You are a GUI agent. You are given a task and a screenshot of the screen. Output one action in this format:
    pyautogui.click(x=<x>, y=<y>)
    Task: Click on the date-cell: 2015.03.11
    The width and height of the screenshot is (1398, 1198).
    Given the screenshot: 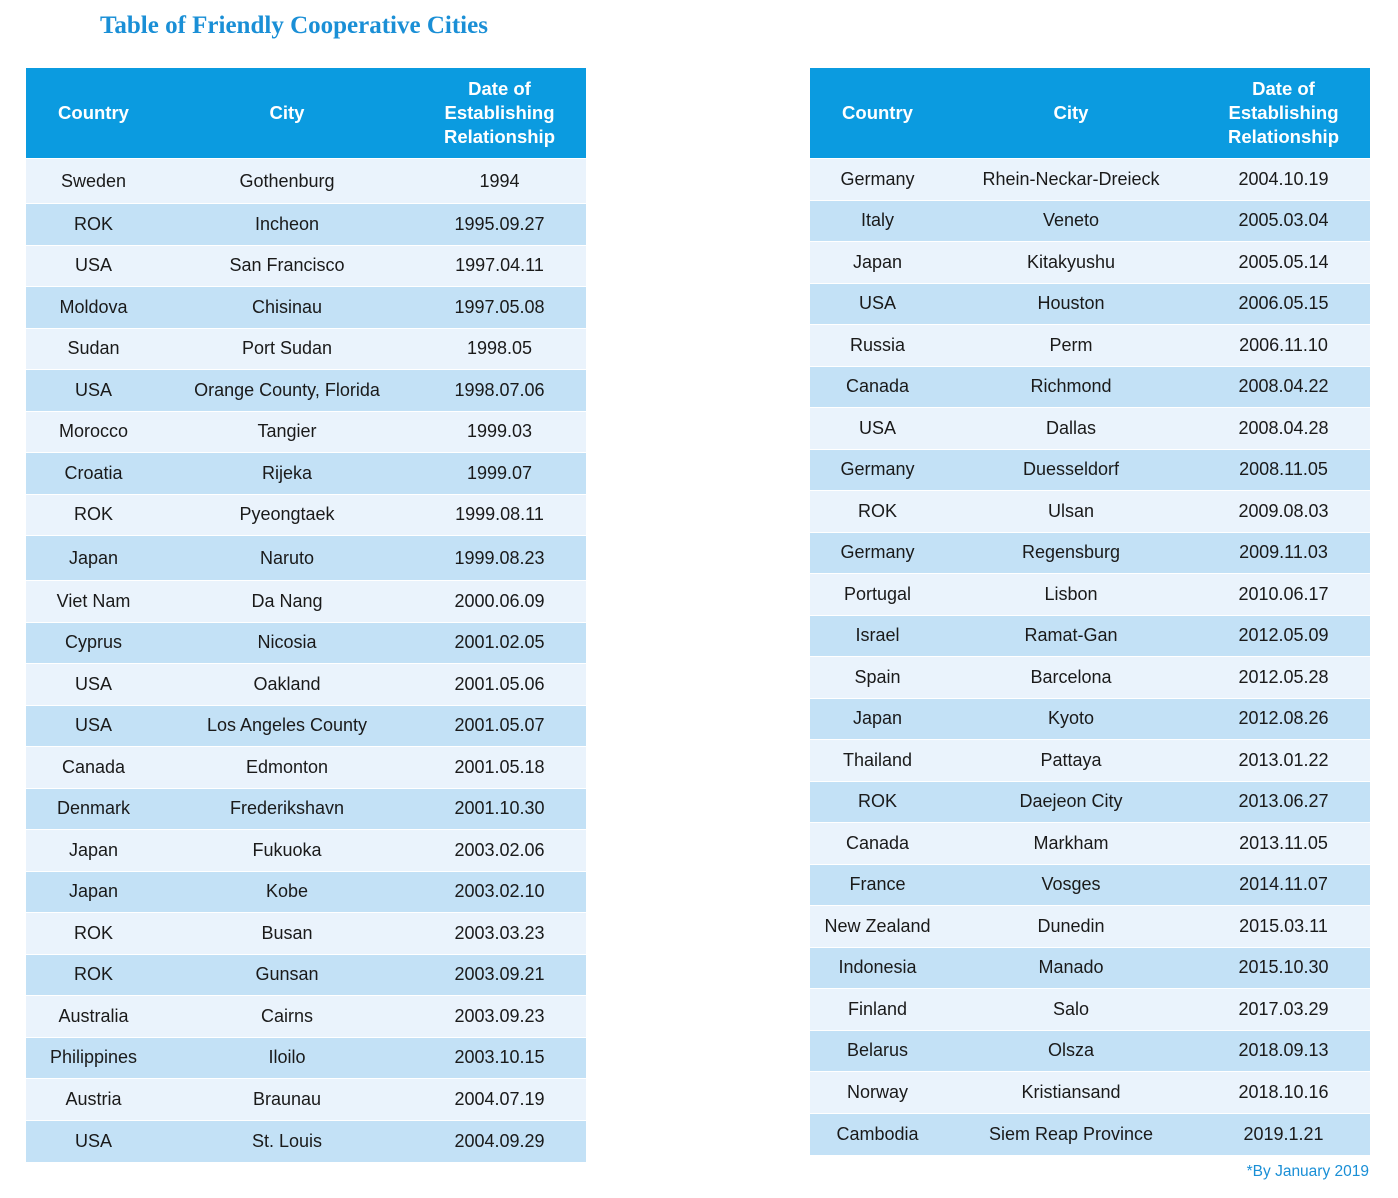 What is the action you would take?
    pyautogui.click(x=1283, y=926)
    